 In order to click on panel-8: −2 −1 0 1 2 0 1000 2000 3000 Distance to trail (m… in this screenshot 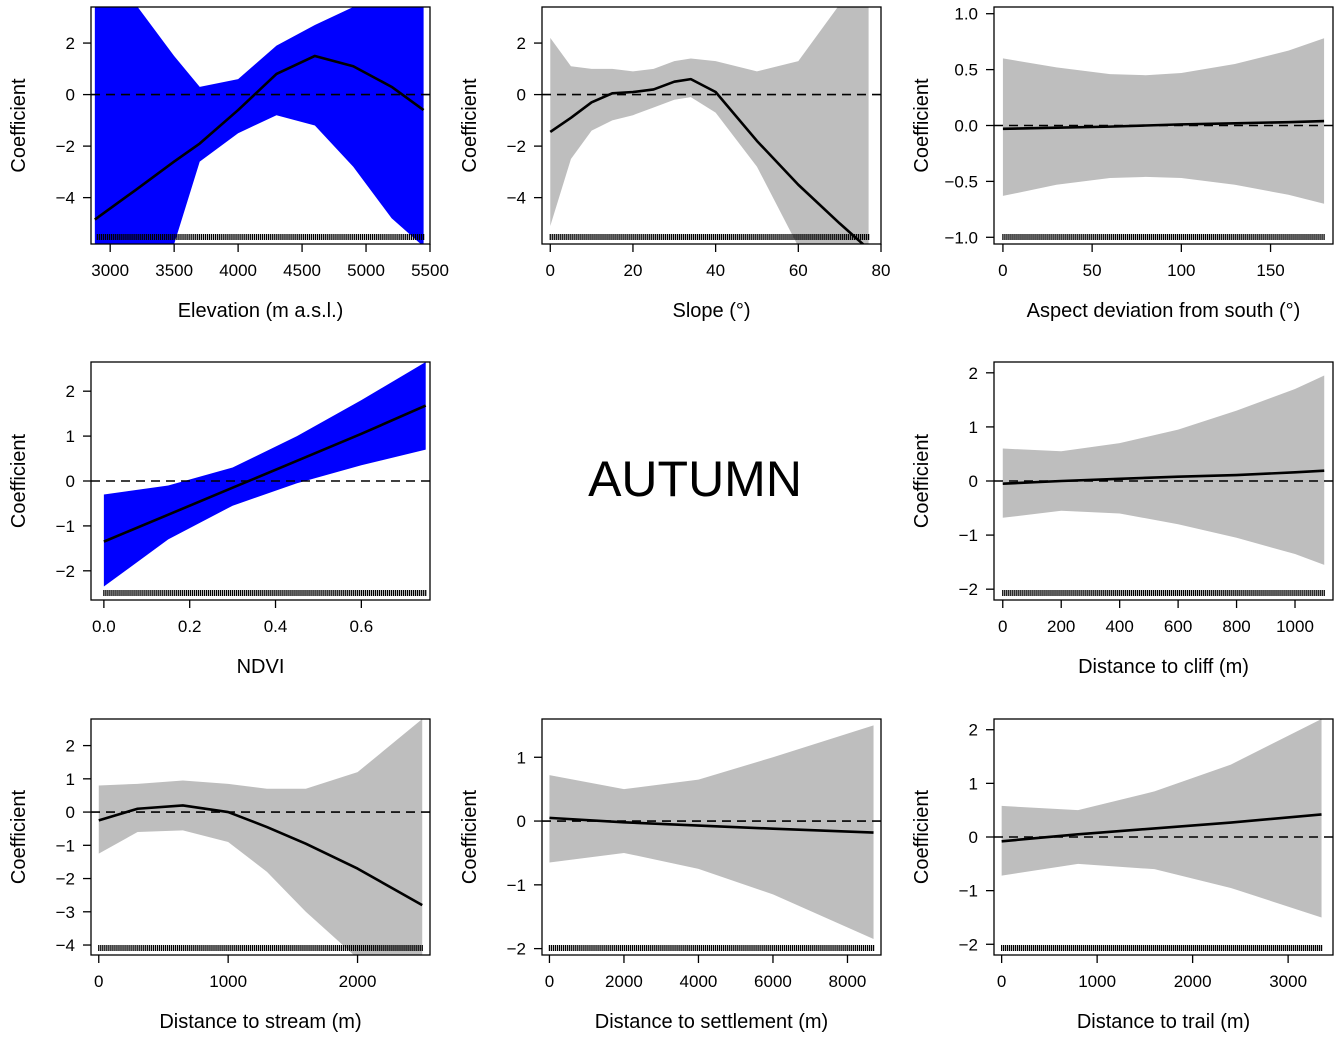, I will do `click(1122, 875)`.